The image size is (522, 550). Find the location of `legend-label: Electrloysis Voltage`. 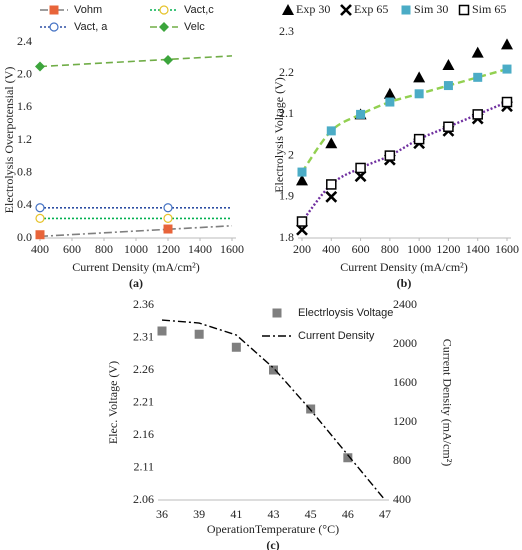

legend-label: Electrloysis Voltage is located at coordinates (345, 313).